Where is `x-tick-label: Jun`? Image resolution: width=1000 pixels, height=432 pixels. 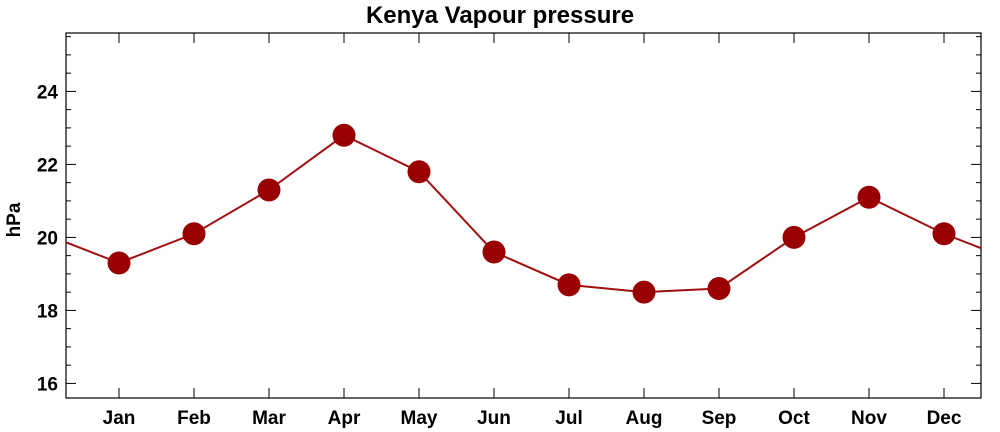
x-tick-label: Jun is located at coordinates (494, 418).